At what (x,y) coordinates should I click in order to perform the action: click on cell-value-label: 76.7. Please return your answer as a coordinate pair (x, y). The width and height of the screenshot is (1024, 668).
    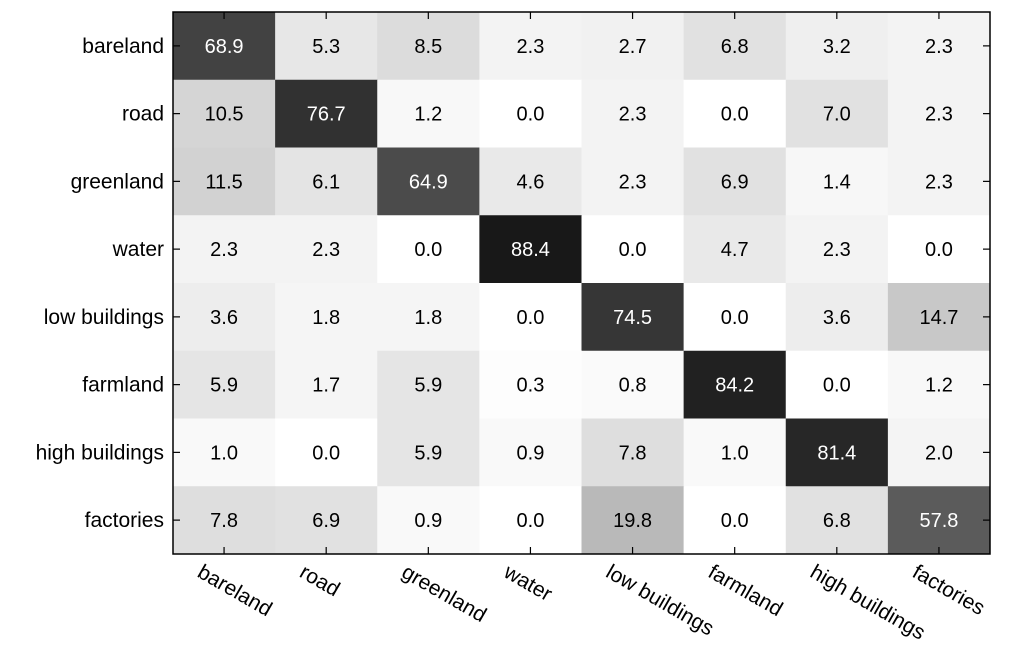
    Looking at the image, I should click on (326, 115).